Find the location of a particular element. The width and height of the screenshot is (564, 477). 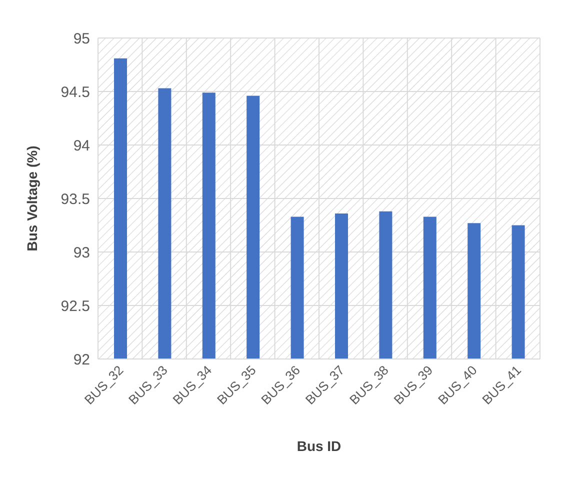

y-axis-title: Bus Voltage (%) is located at coordinates (32, 199).